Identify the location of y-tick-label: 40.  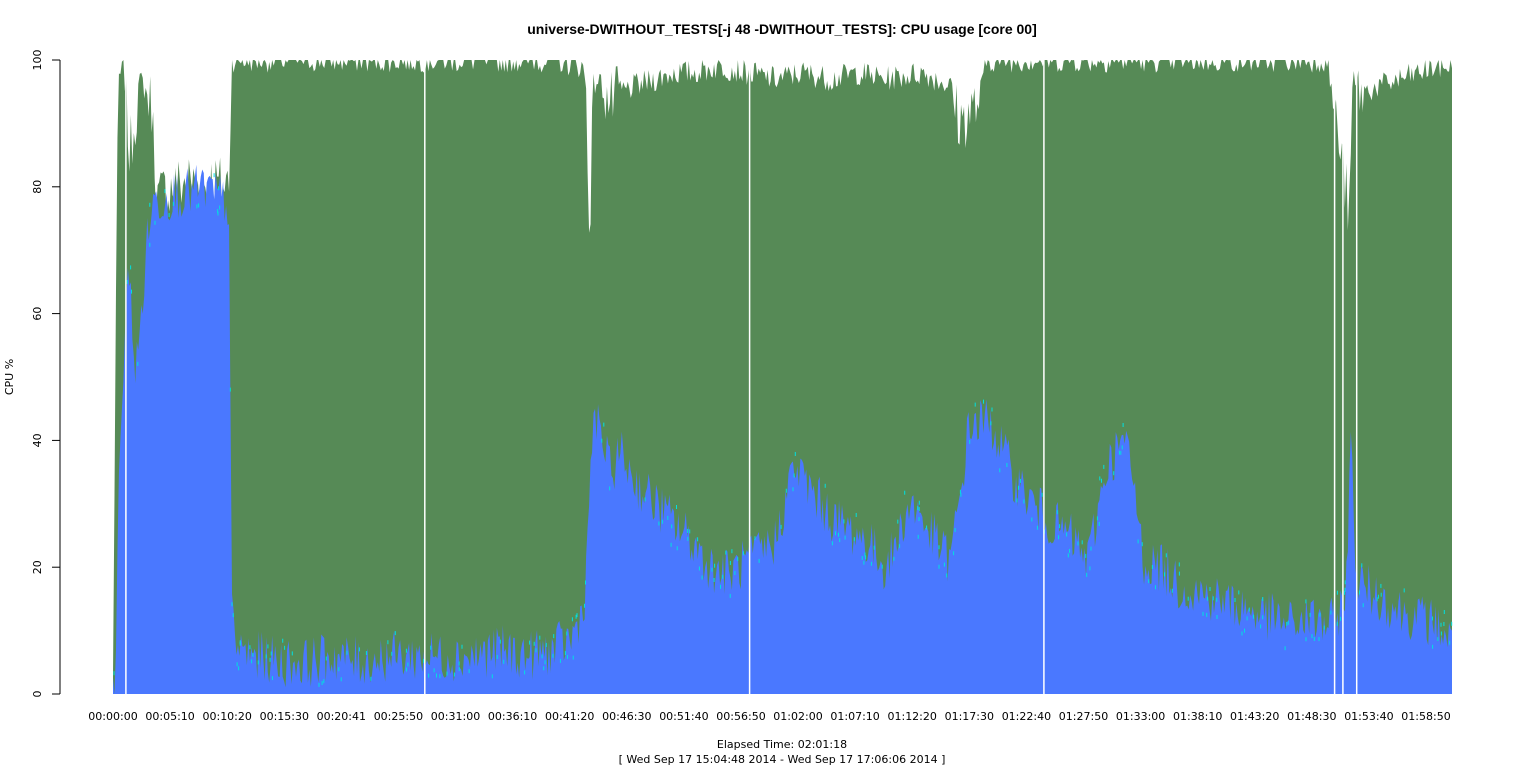
(37, 440).